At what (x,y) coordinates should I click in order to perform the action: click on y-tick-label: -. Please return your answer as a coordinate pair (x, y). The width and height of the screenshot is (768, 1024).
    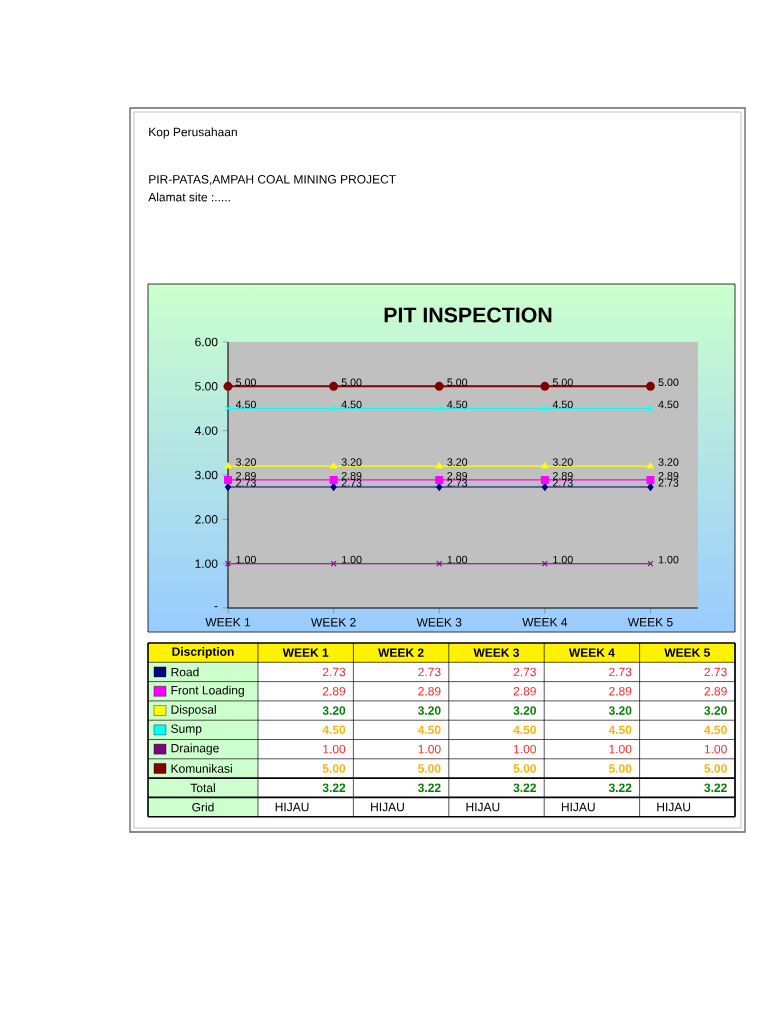
    Looking at the image, I should click on (216, 607).